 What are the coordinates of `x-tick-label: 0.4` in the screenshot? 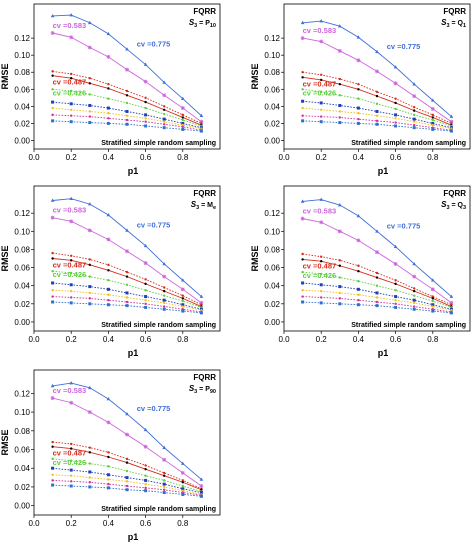 It's located at (359, 339).